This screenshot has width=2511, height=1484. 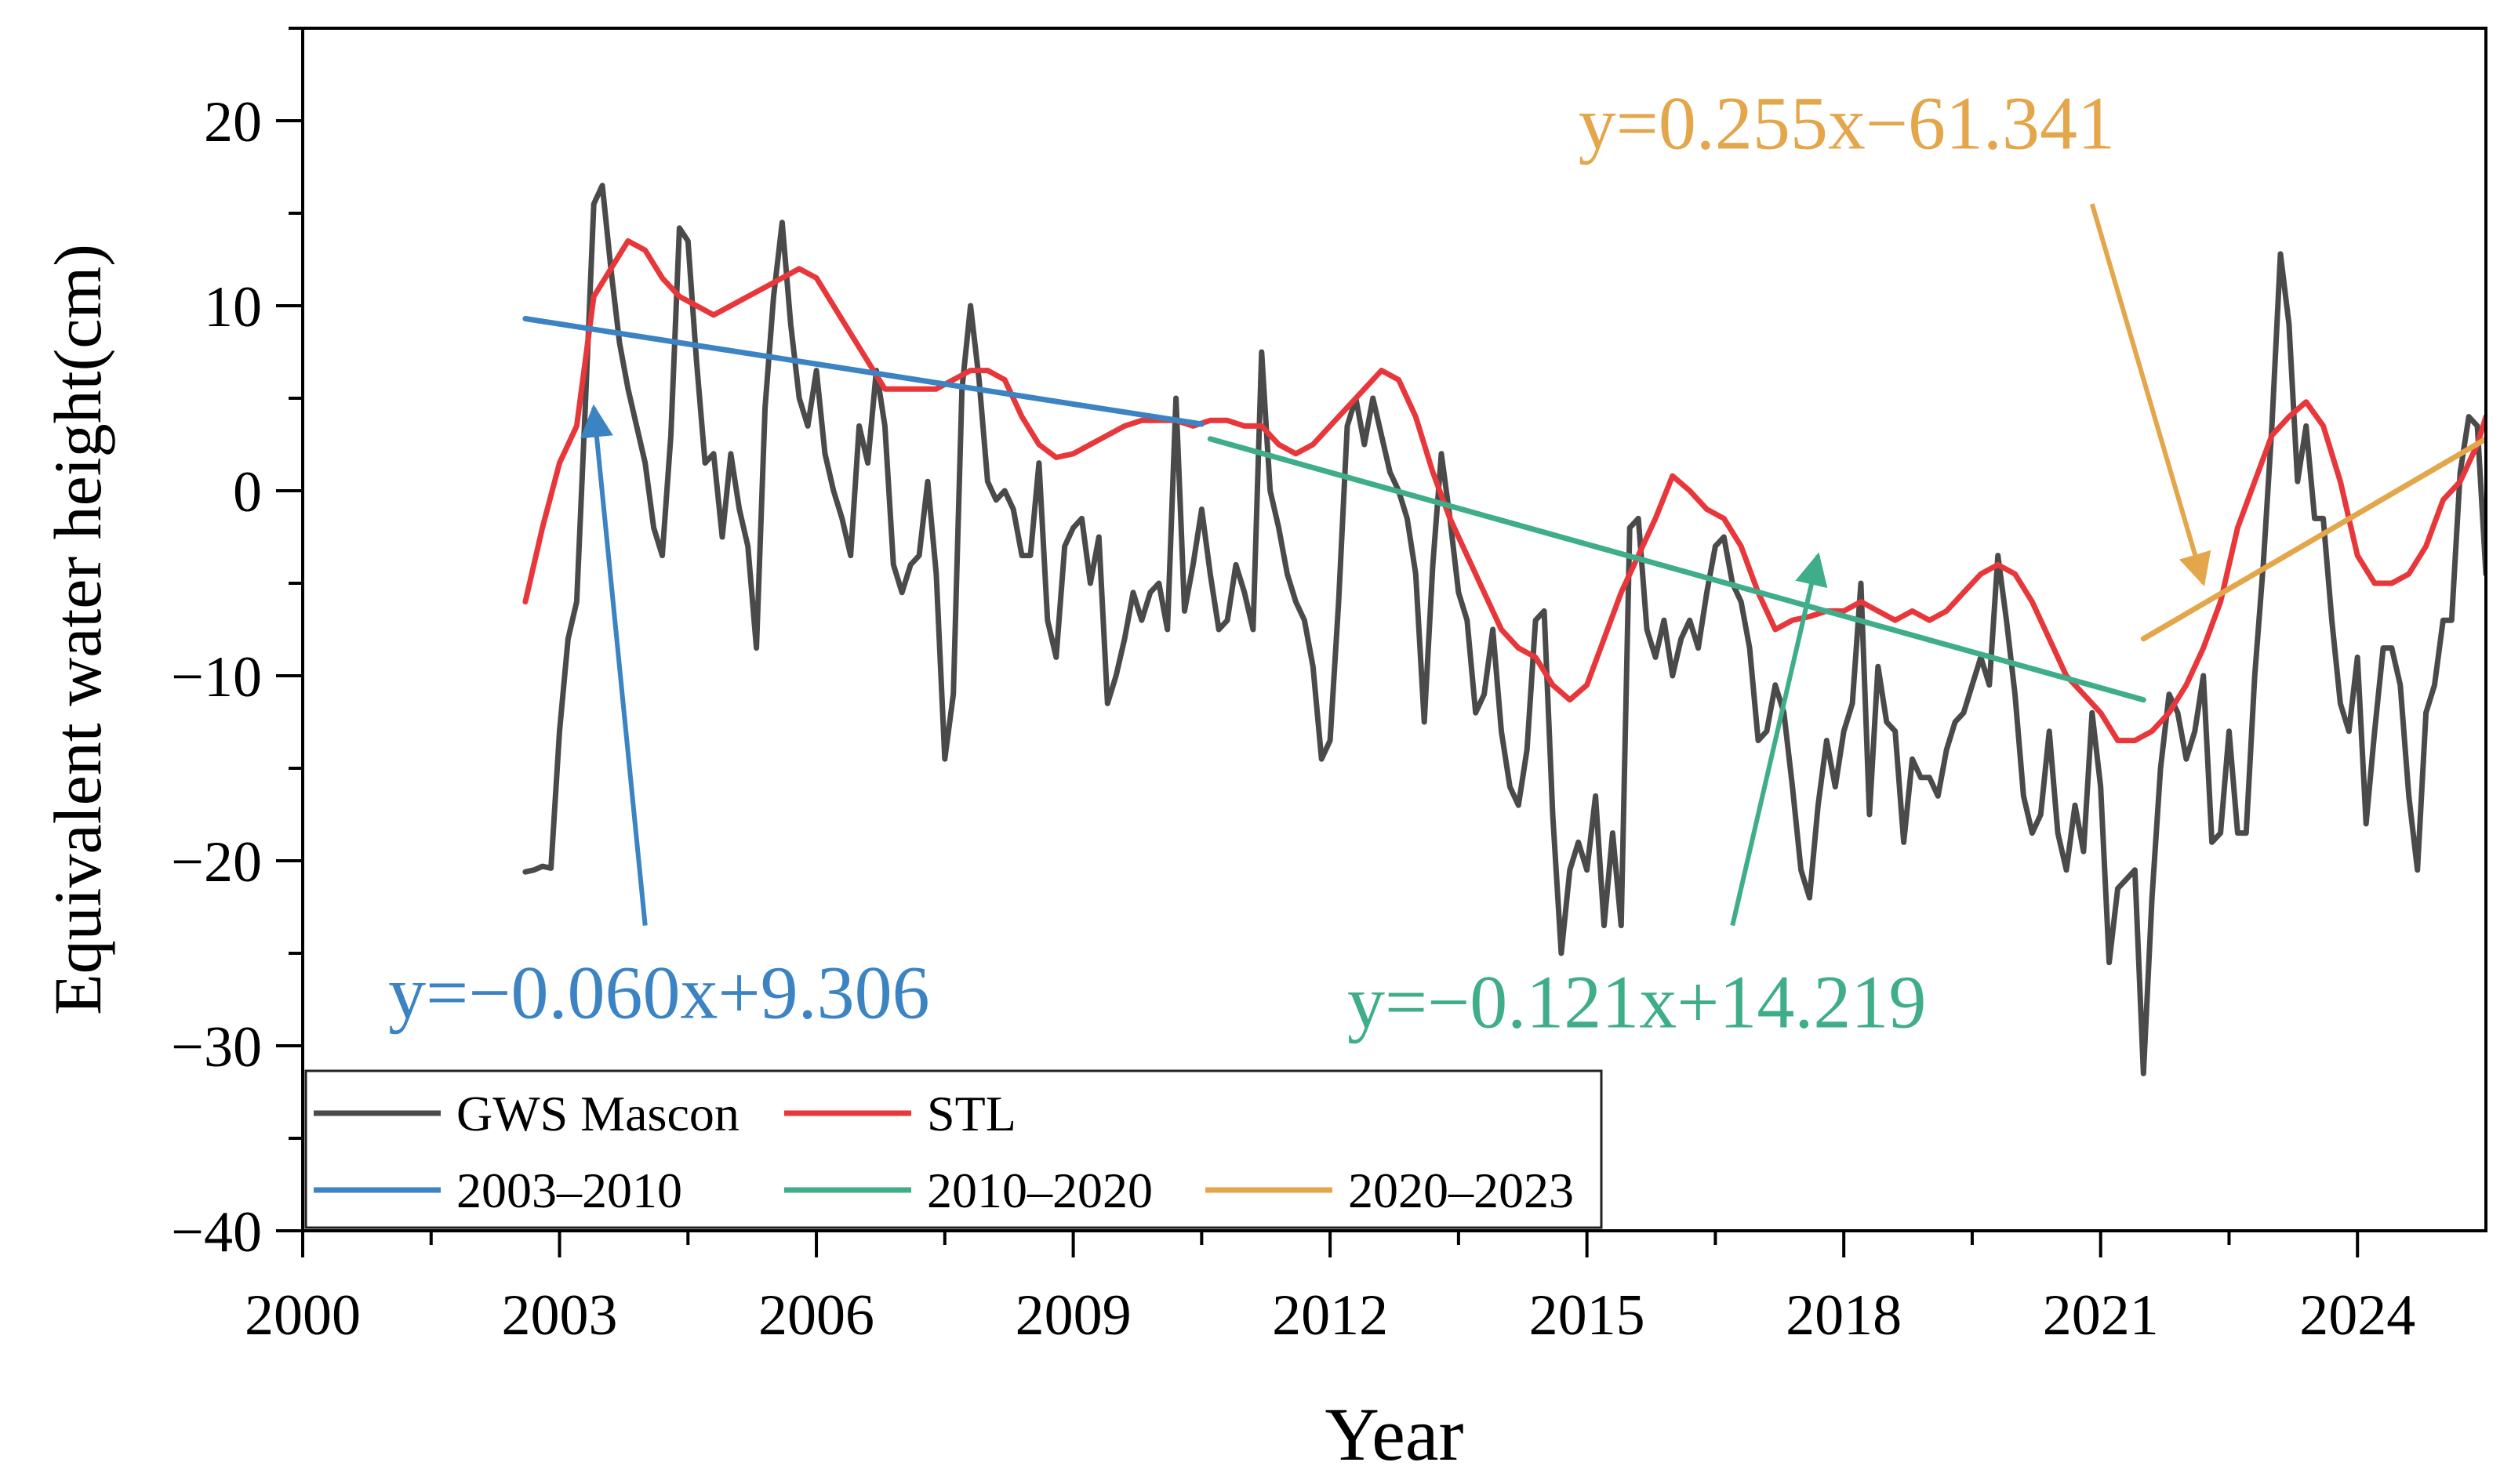 I want to click on legend: GWS Mascon STL 2003–2010 2010–2020 2020–2023, so click(x=953, y=1149).